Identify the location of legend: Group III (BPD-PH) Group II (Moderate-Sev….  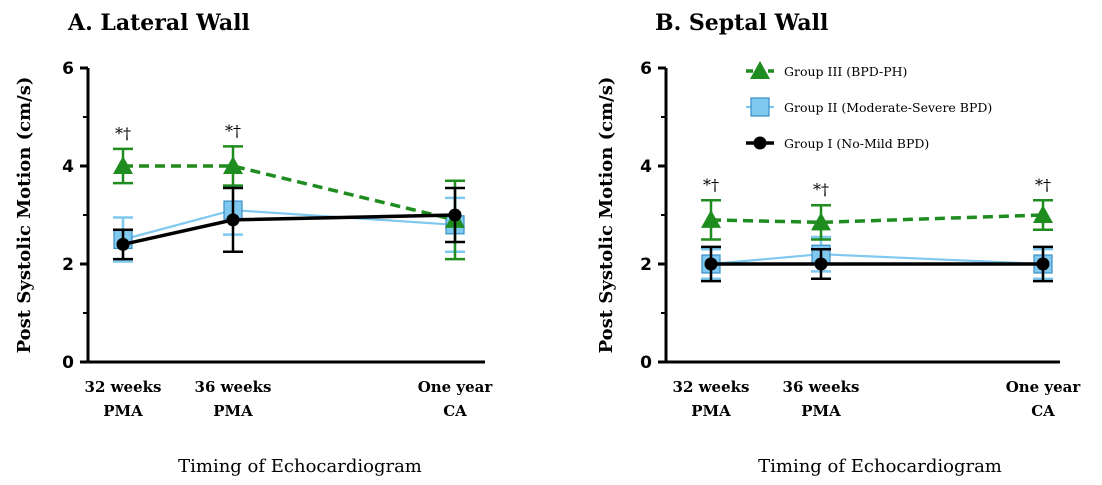
(869, 106).